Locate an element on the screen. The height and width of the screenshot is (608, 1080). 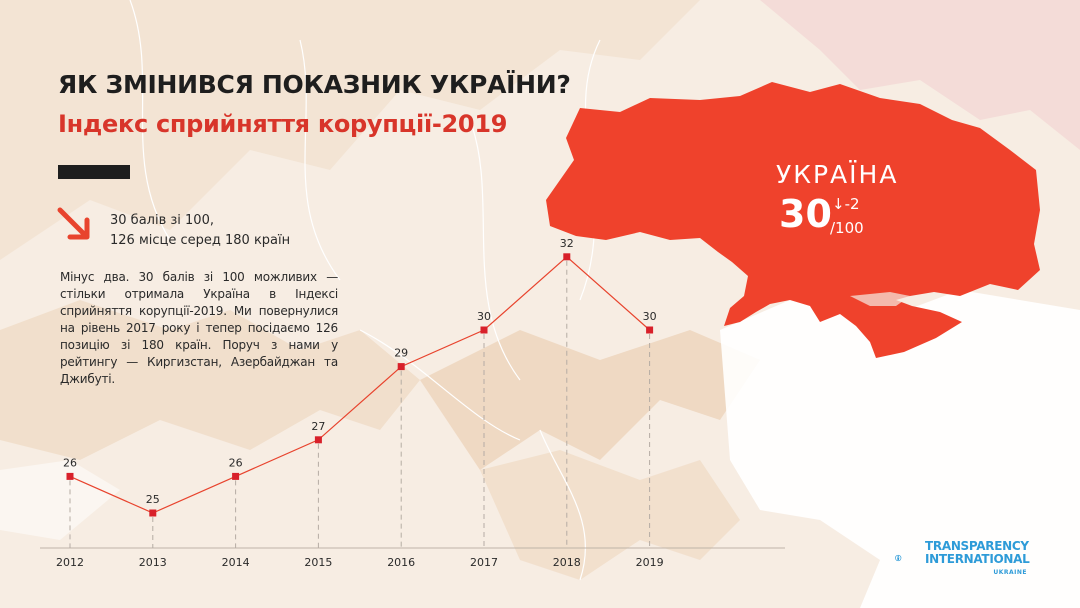
transparency-logo-icon is located at coordinates (898, 558).